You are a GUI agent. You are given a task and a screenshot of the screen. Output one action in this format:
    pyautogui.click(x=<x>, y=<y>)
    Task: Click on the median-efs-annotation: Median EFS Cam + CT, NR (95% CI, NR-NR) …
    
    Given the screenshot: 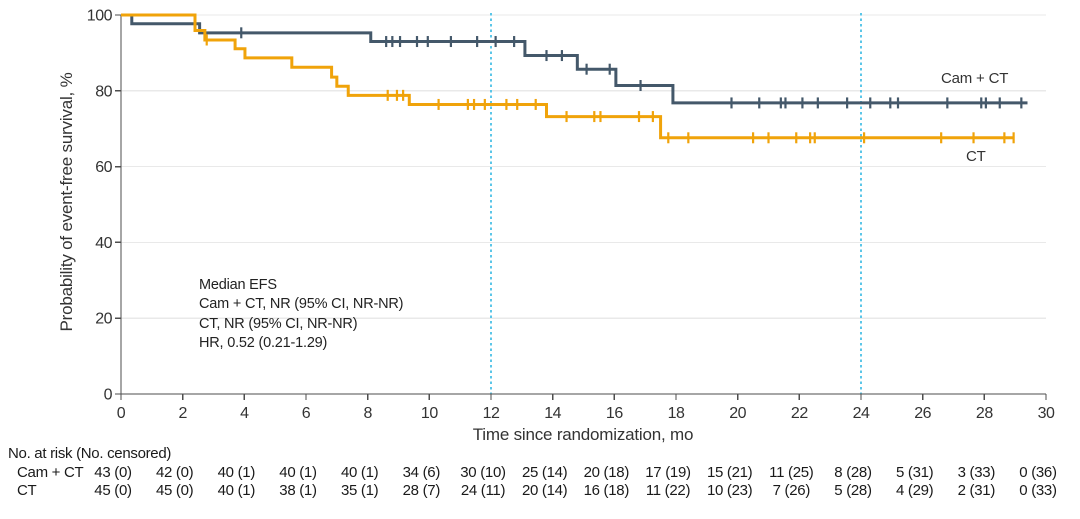 What is the action you would take?
    pyautogui.click(x=301, y=314)
    